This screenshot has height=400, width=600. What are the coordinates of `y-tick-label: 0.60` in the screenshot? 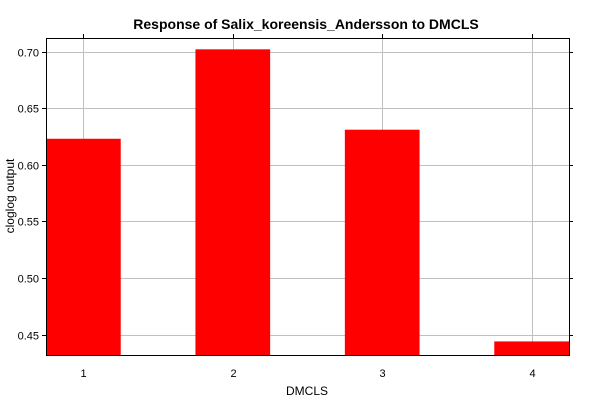 It's located at (28, 167).